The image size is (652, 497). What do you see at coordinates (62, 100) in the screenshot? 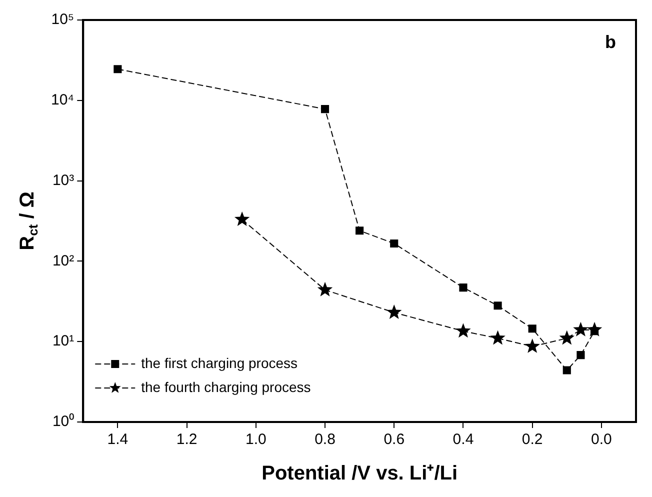
I see `y-tick-label: 10⁴` at bounding box center [62, 100].